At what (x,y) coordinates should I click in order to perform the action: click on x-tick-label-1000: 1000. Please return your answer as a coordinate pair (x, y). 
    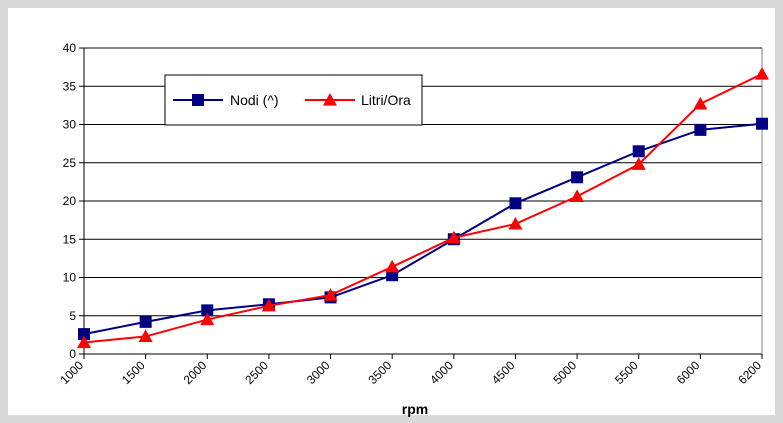
    Looking at the image, I should click on (71, 372).